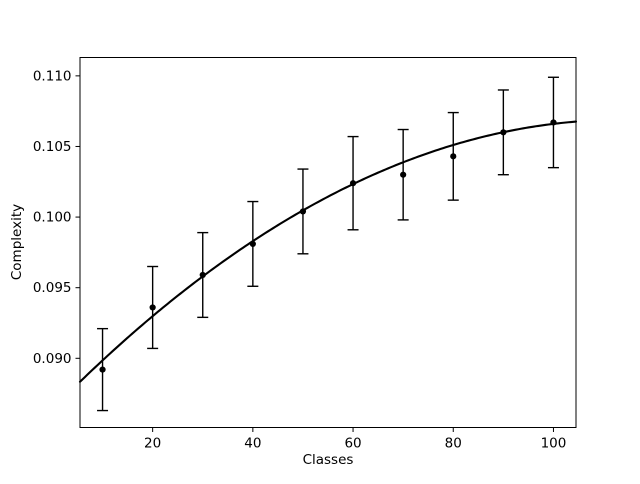  I want to click on x-tick-label: 40, so click(252, 444).